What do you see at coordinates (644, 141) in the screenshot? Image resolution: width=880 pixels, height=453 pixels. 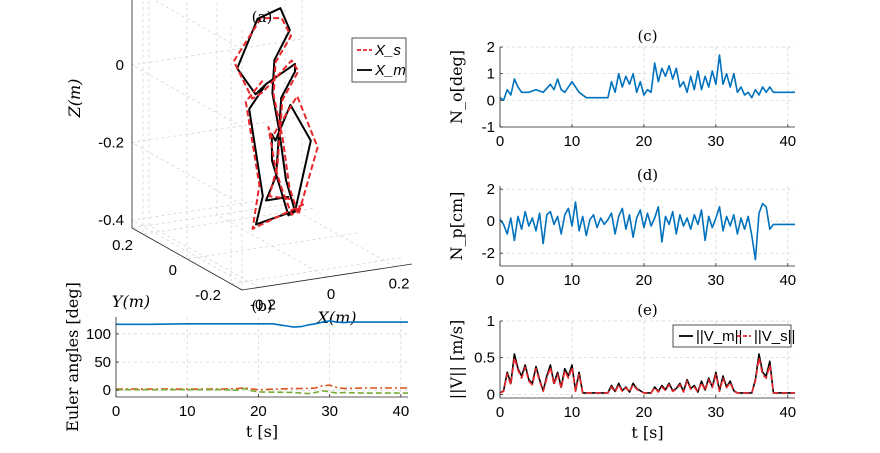 I see `x-tick-label-c-2: 20` at bounding box center [644, 141].